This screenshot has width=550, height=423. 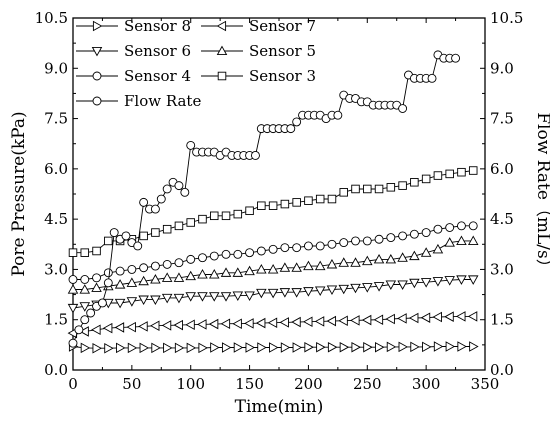 I want to click on legend-label: Sensor 4, so click(x=157, y=76).